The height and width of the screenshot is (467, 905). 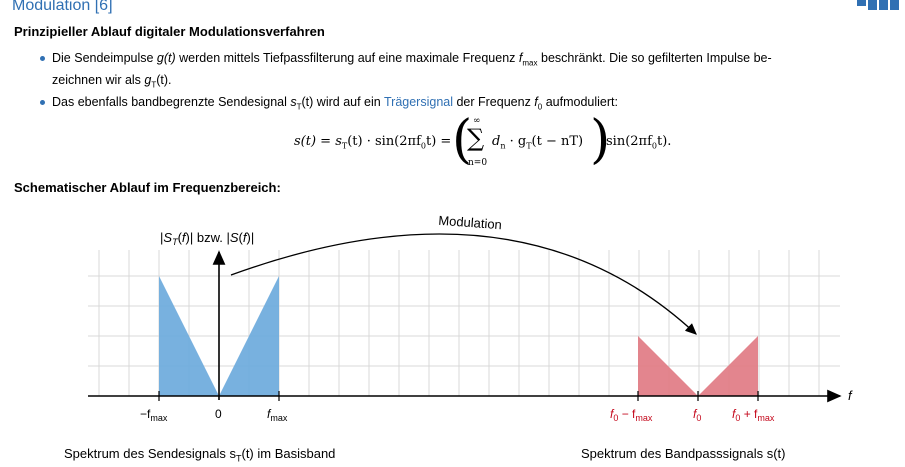 I want to click on traegersignal-link: Trägersignal, so click(x=418, y=102).